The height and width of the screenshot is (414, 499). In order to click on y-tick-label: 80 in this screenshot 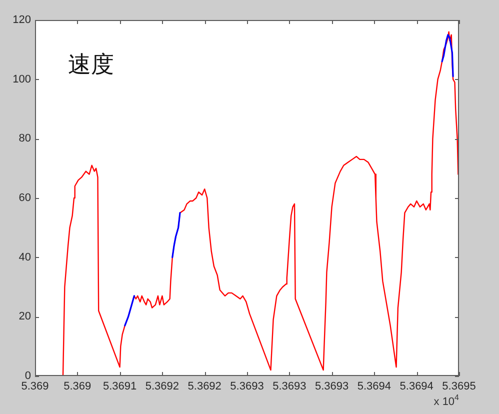, I will do `click(24, 138)`.